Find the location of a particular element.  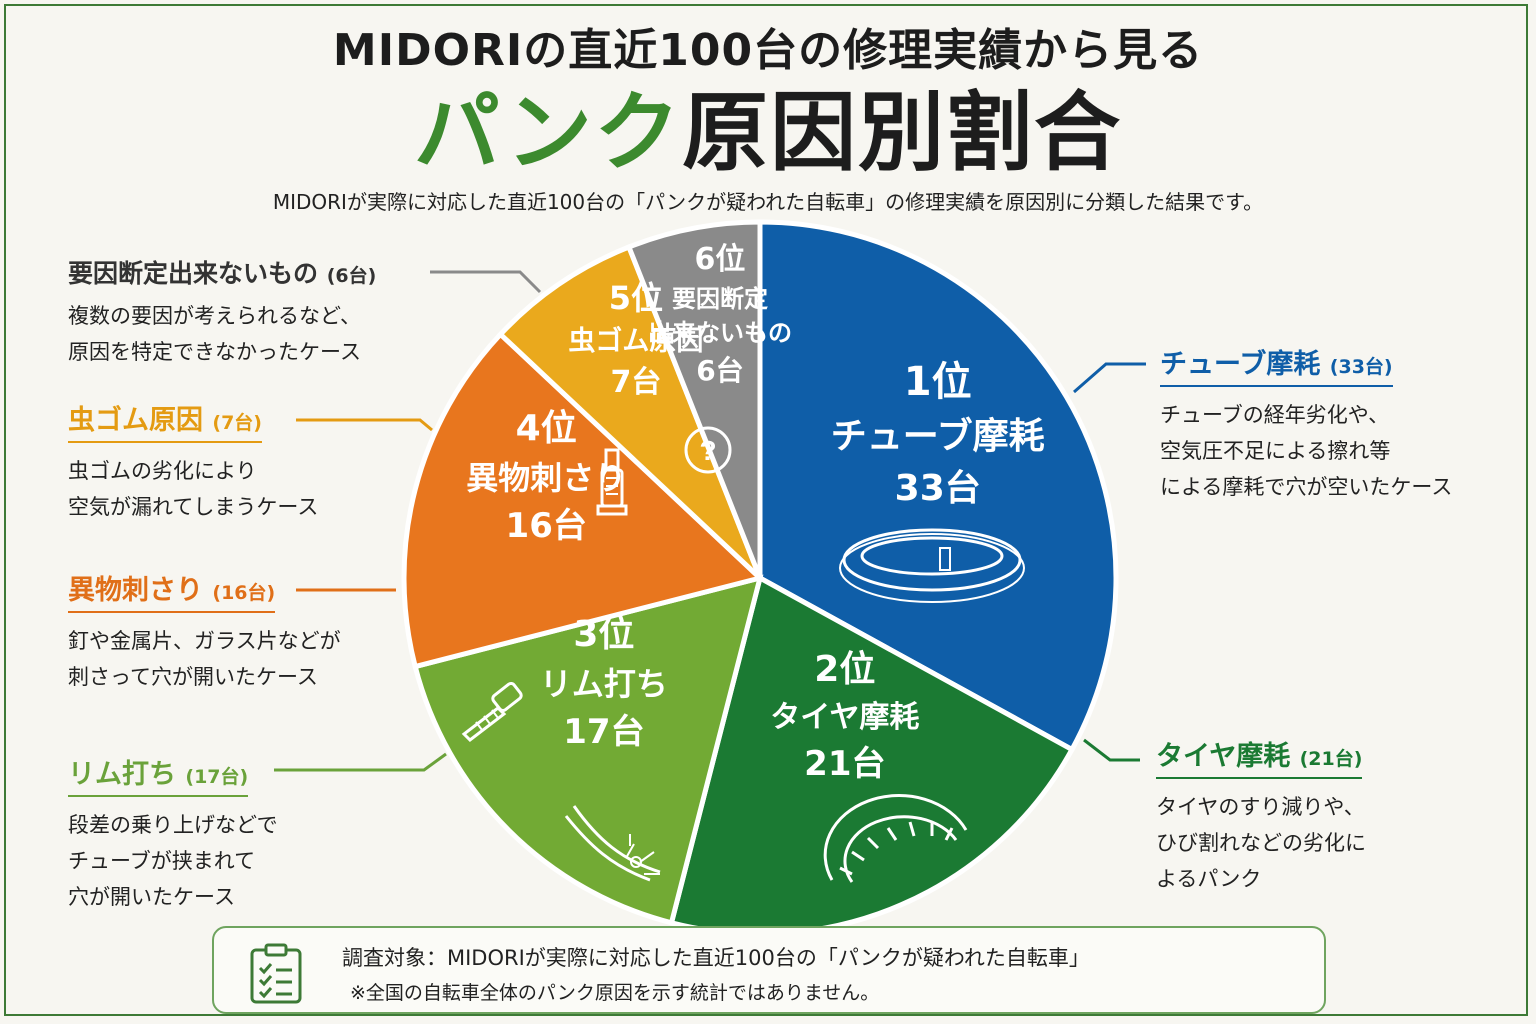

clipboard-checklist-icon is located at coordinates (276, 973).